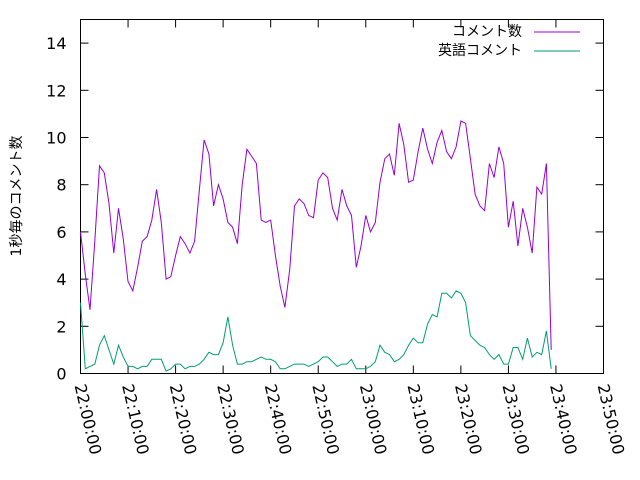 Image resolution: width=640 pixels, height=480 pixels. Describe the element at coordinates (516, 419) in the screenshot. I see `x-tick-label: 23:30:00` at that location.